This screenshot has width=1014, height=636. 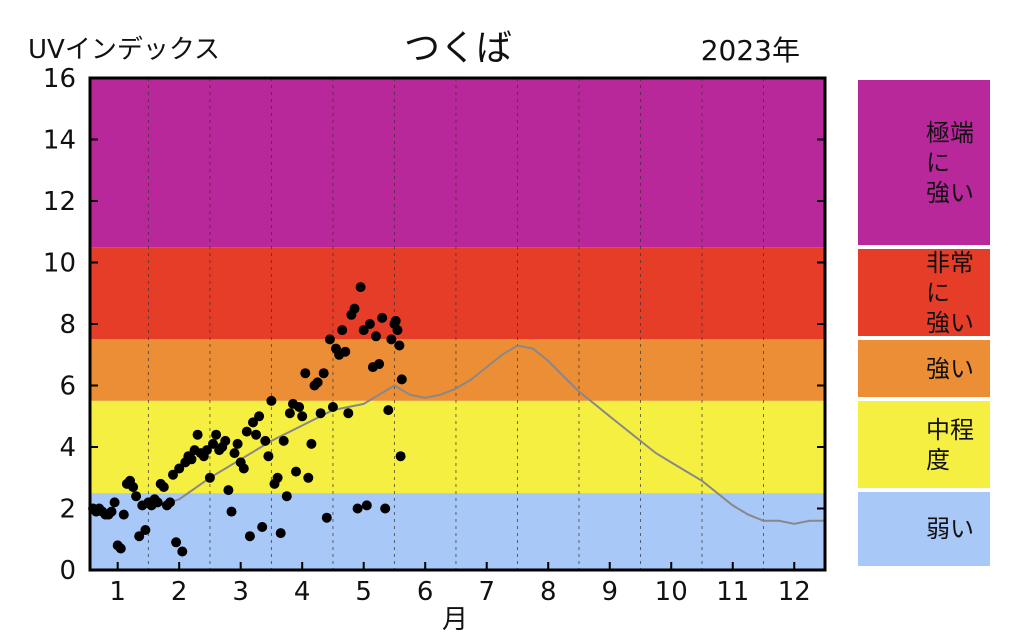 What do you see at coordinates (794, 592) in the screenshot?
I see `x-tick-label-12: 12` at bounding box center [794, 592].